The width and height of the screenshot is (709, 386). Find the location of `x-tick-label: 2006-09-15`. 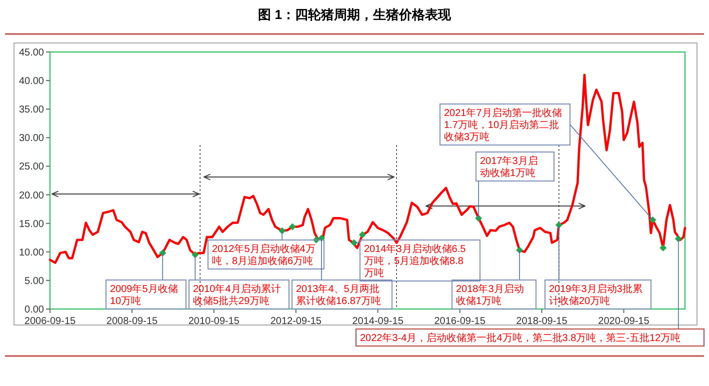

x-tick-label: 2006-09-15 is located at coordinates (50, 321).